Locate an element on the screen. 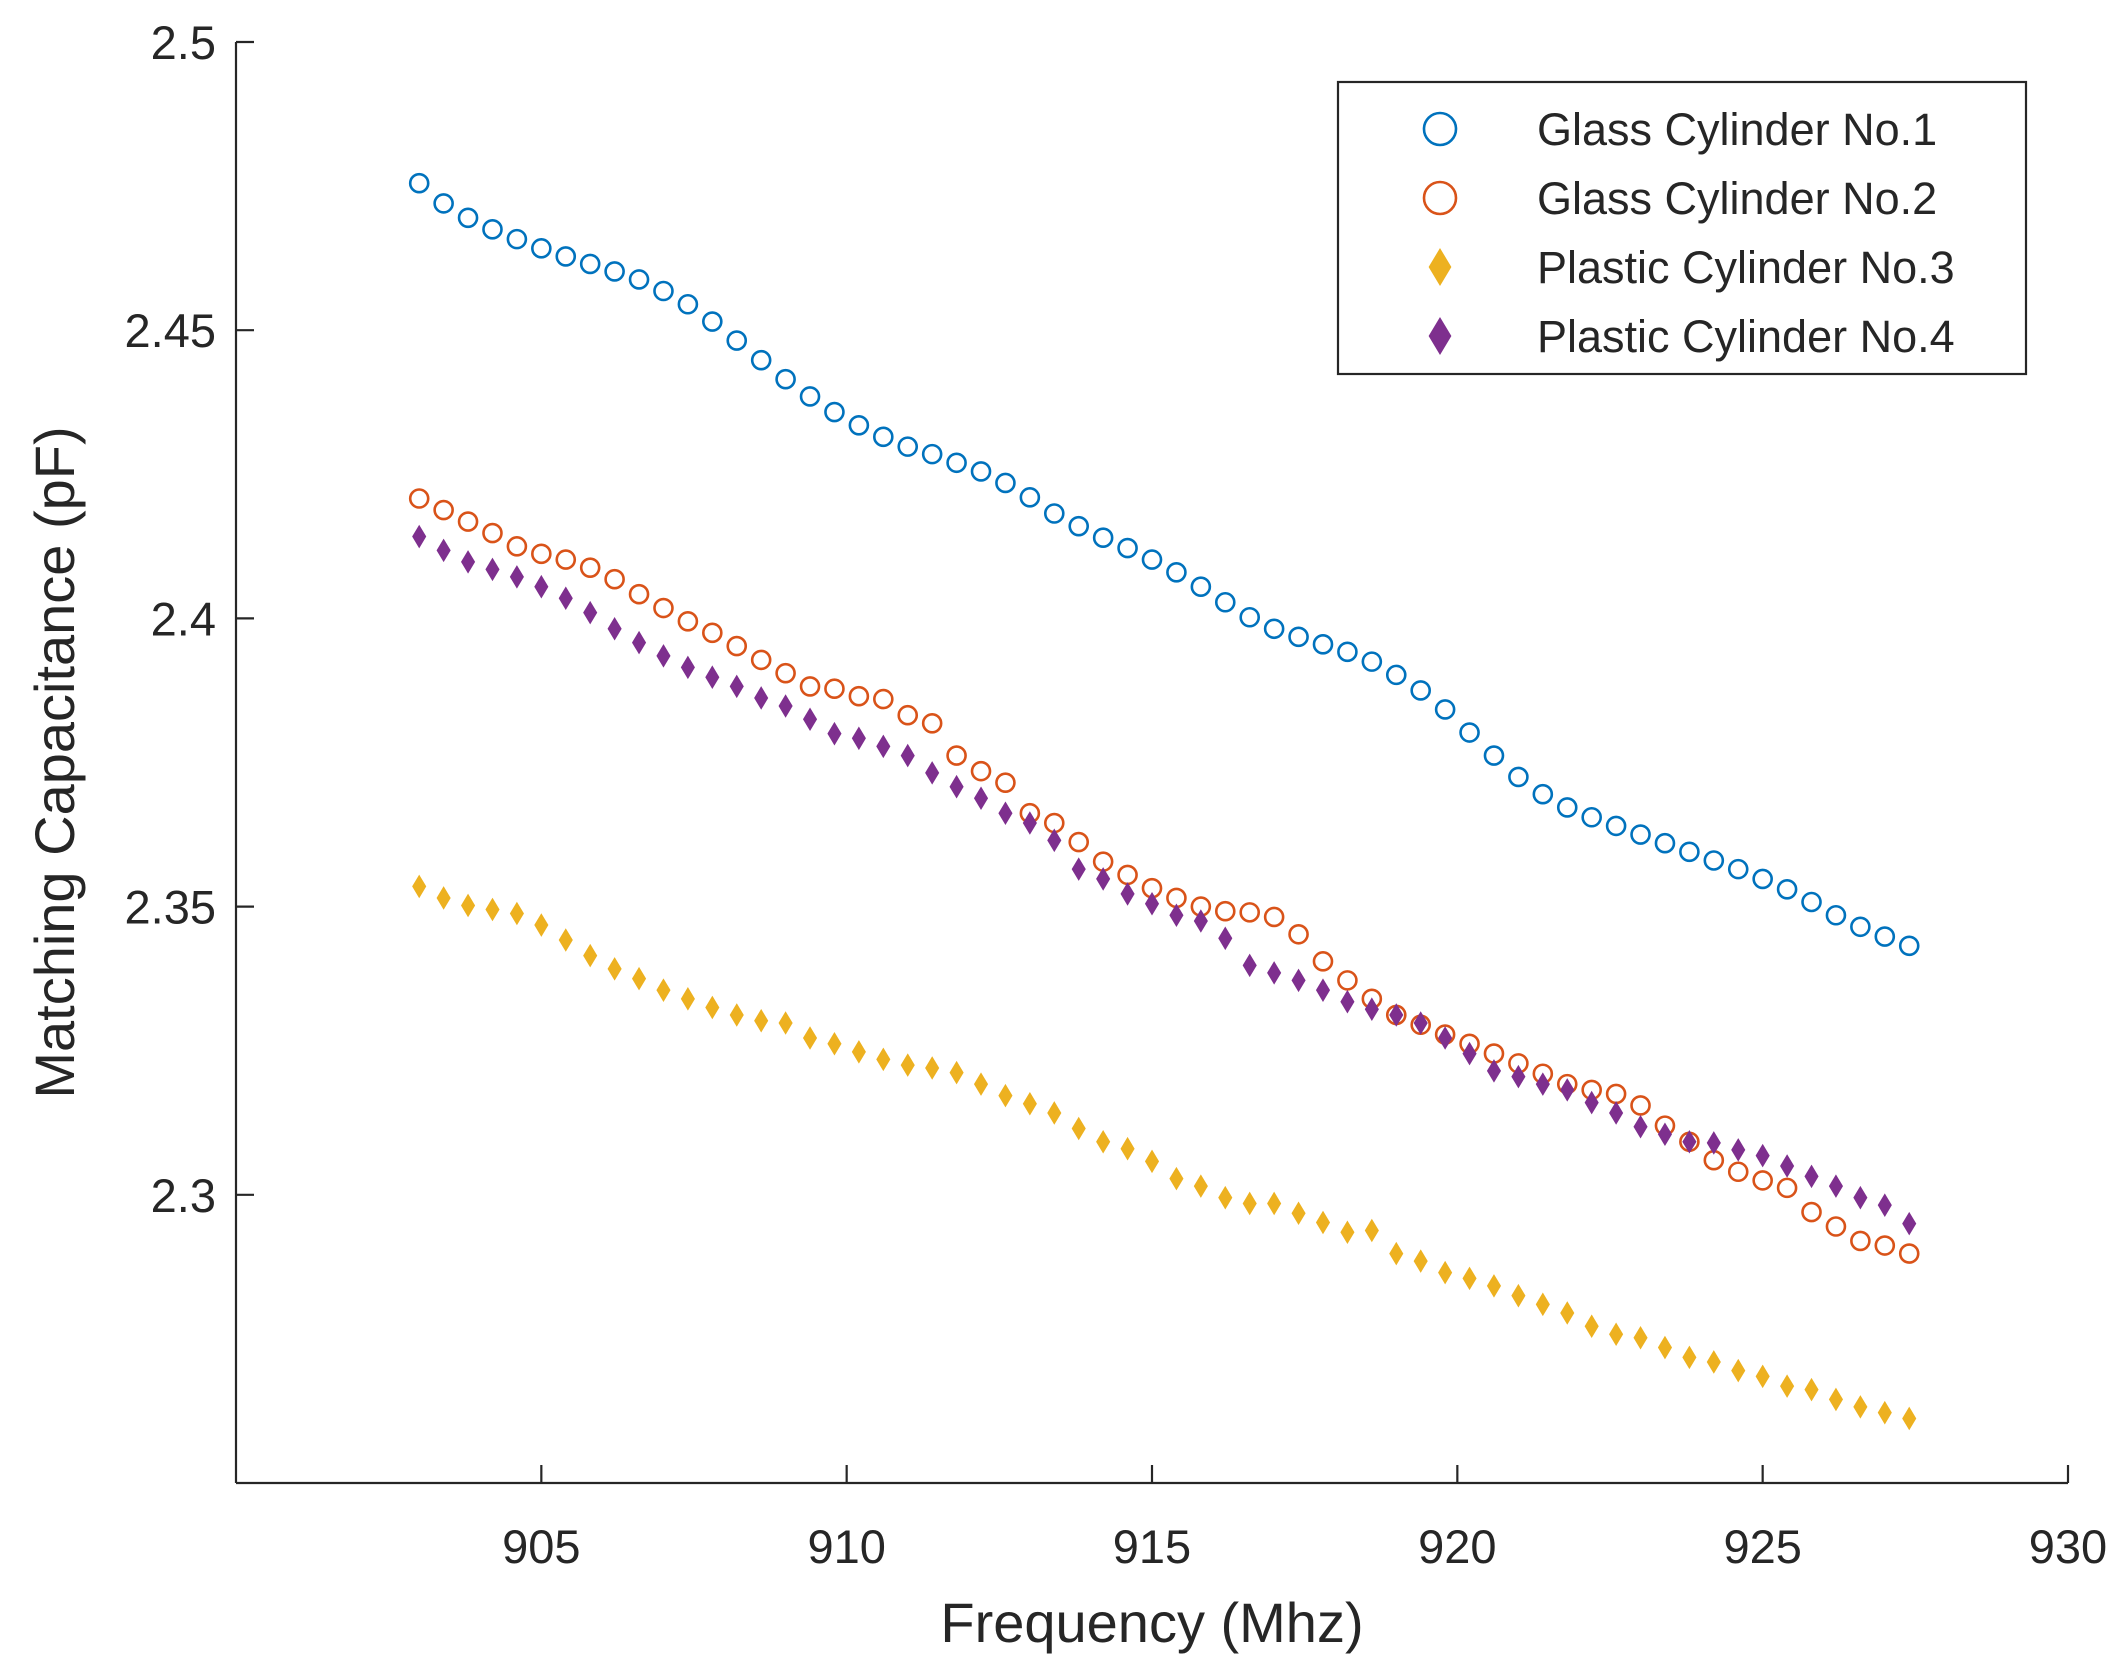 This screenshot has height=1670, width=2124. x-tick-label: 910 is located at coordinates (846, 1546).